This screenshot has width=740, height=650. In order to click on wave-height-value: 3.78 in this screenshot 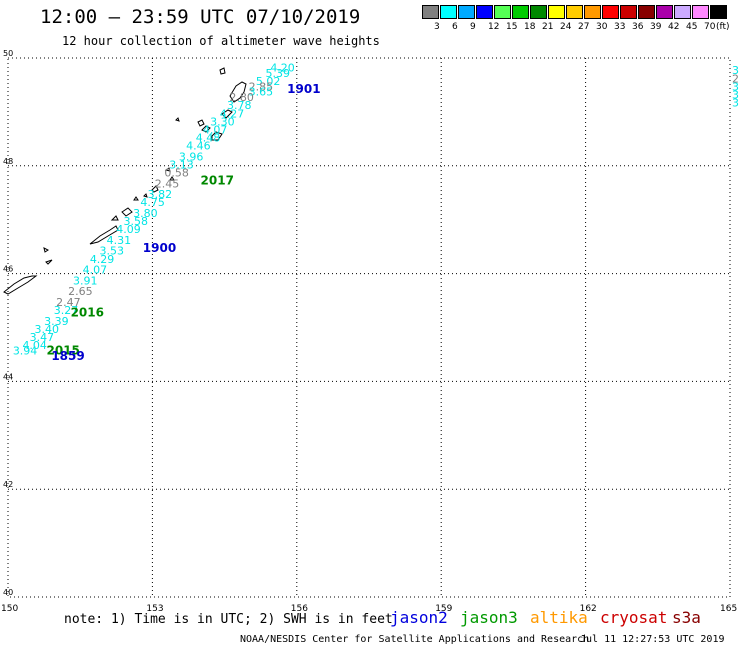, I will do `click(239, 105)`.